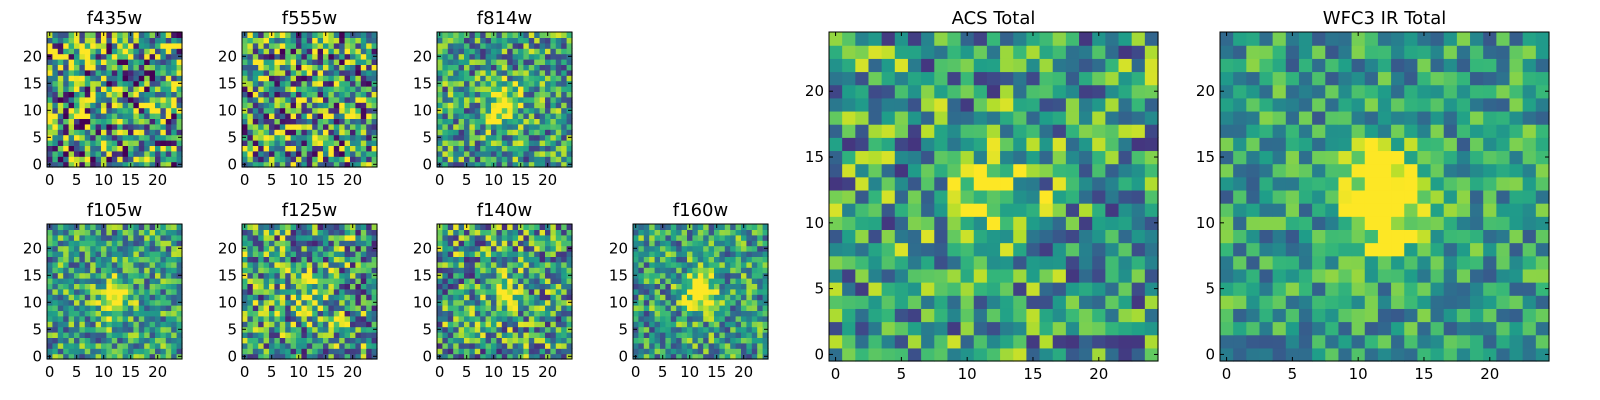 This screenshot has height=400, width=1600. I want to click on y-tick-label: 5, so click(37, 137).